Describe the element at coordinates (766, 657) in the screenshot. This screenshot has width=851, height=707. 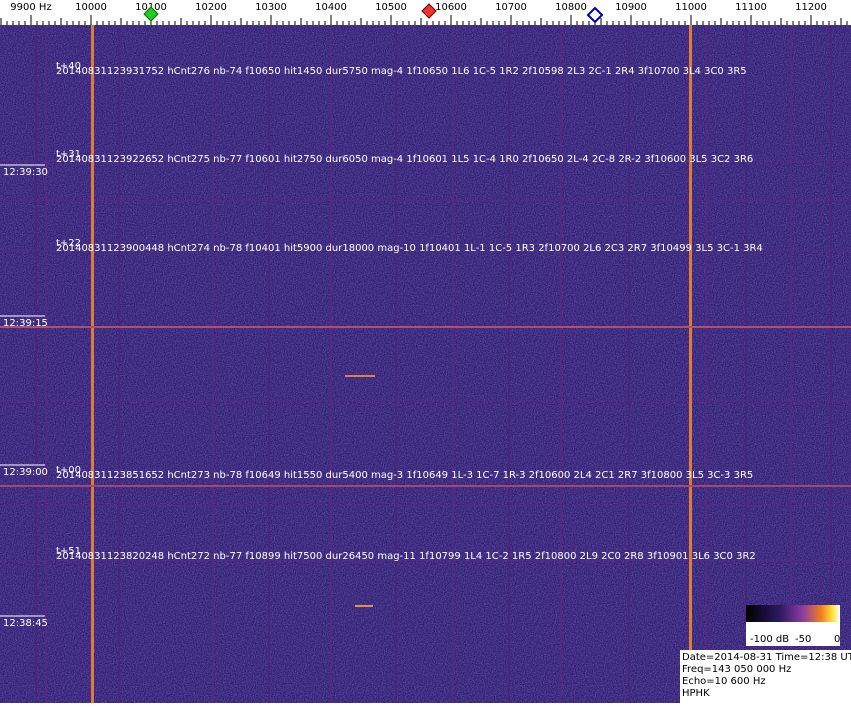
I see `info-line: Date=2014-08-31 Time=12:38 UTC` at that location.